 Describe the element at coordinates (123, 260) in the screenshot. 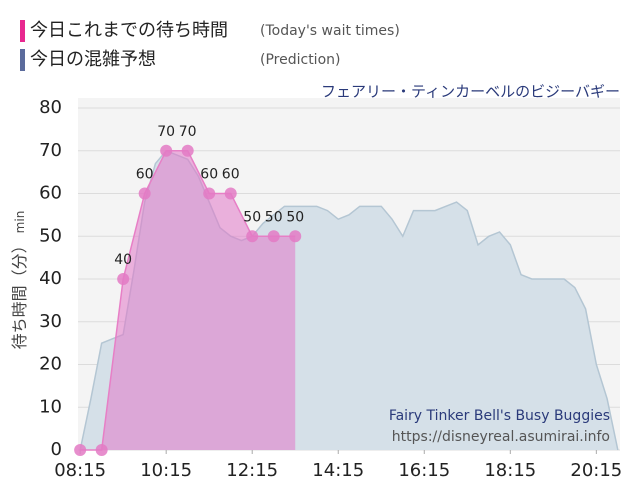

I see `data-label: 40` at that location.